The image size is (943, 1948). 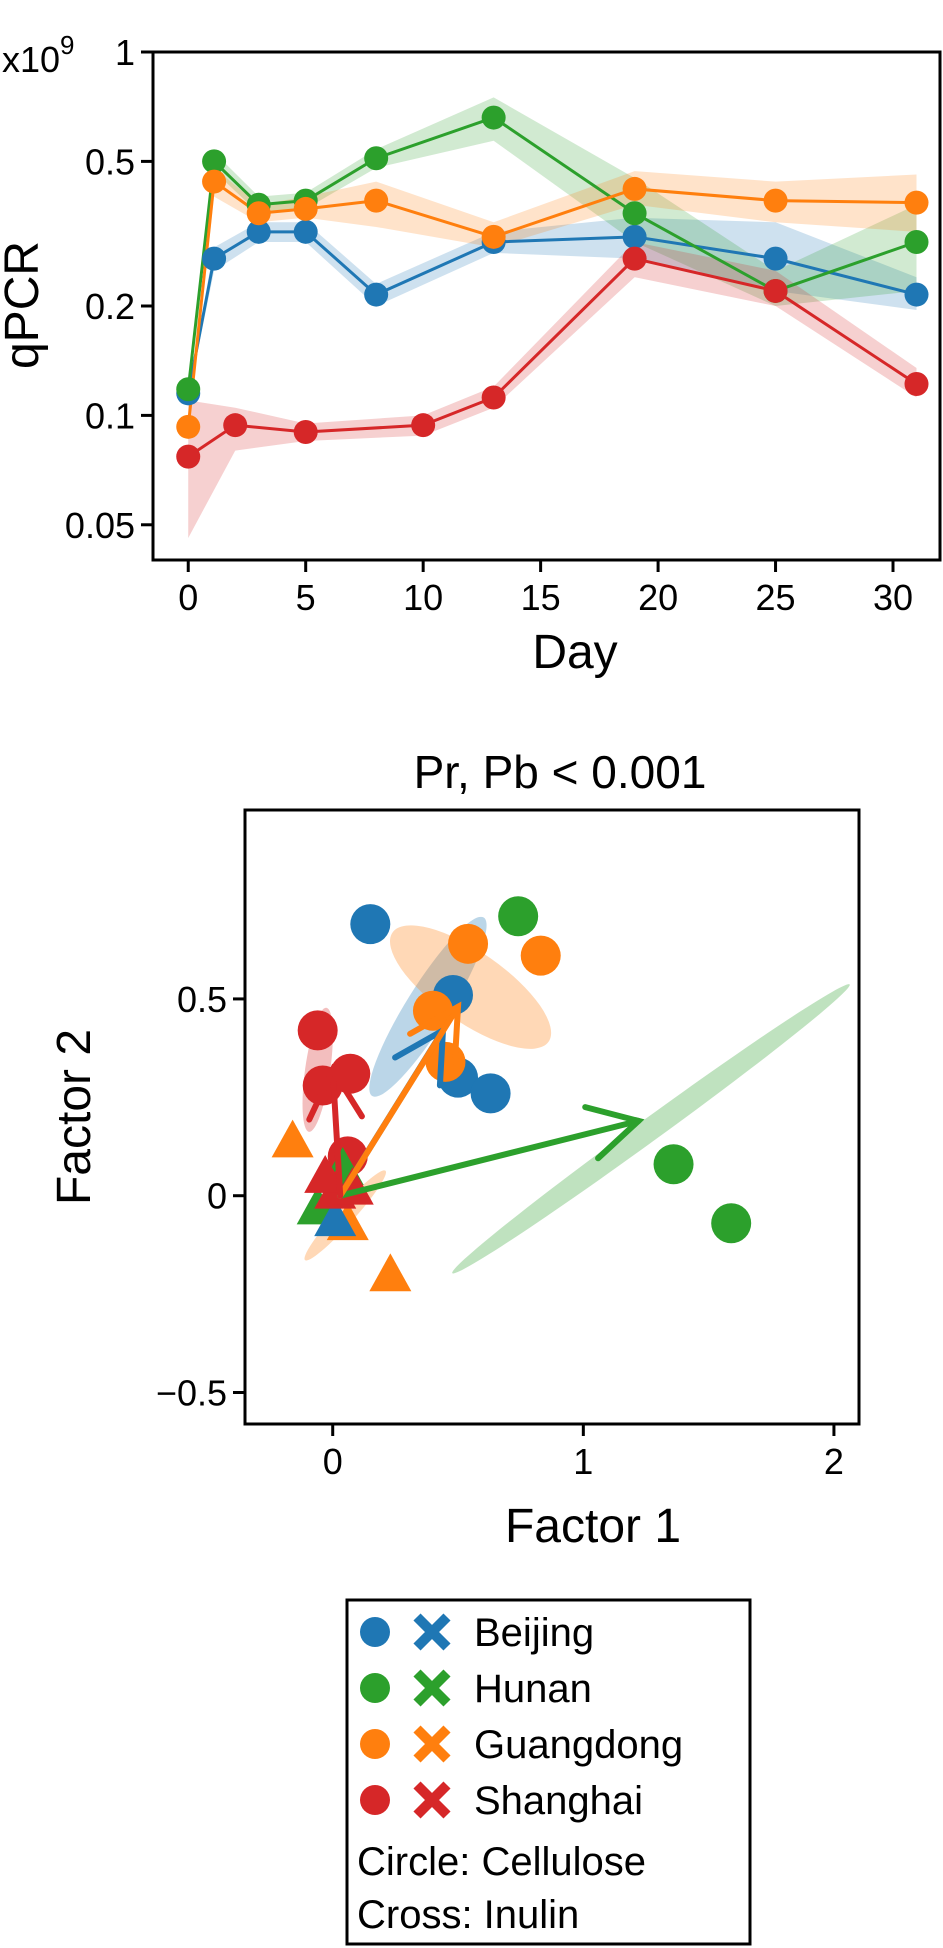 I want to click on x-tick-label: 1, so click(x=583, y=1461).